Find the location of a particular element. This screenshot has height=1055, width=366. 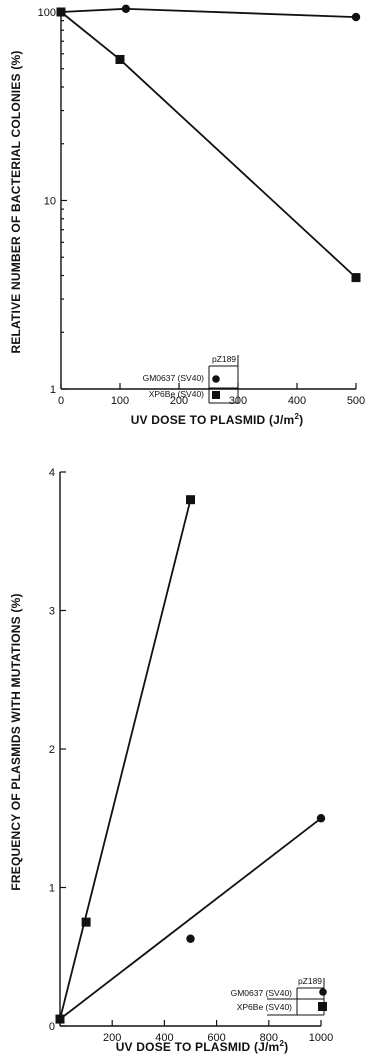

y-ticks: 0 1 2 3 4 is located at coordinates (57, 750).